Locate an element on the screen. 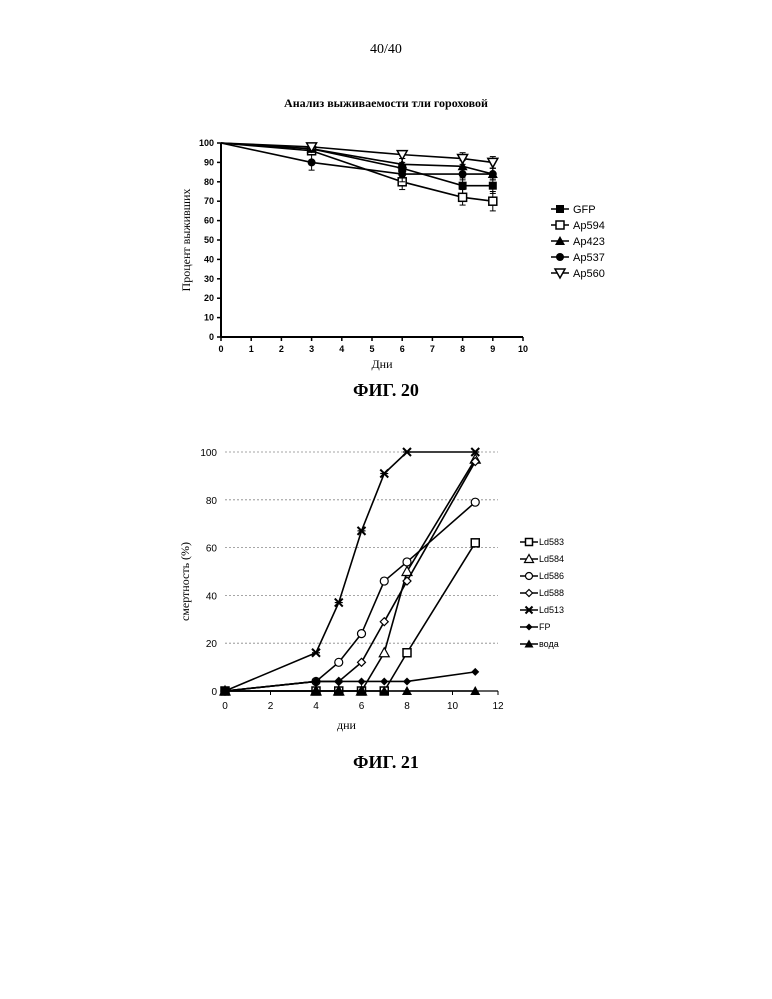  legend-label-Ap537: Ap537 is located at coordinates (589, 258).